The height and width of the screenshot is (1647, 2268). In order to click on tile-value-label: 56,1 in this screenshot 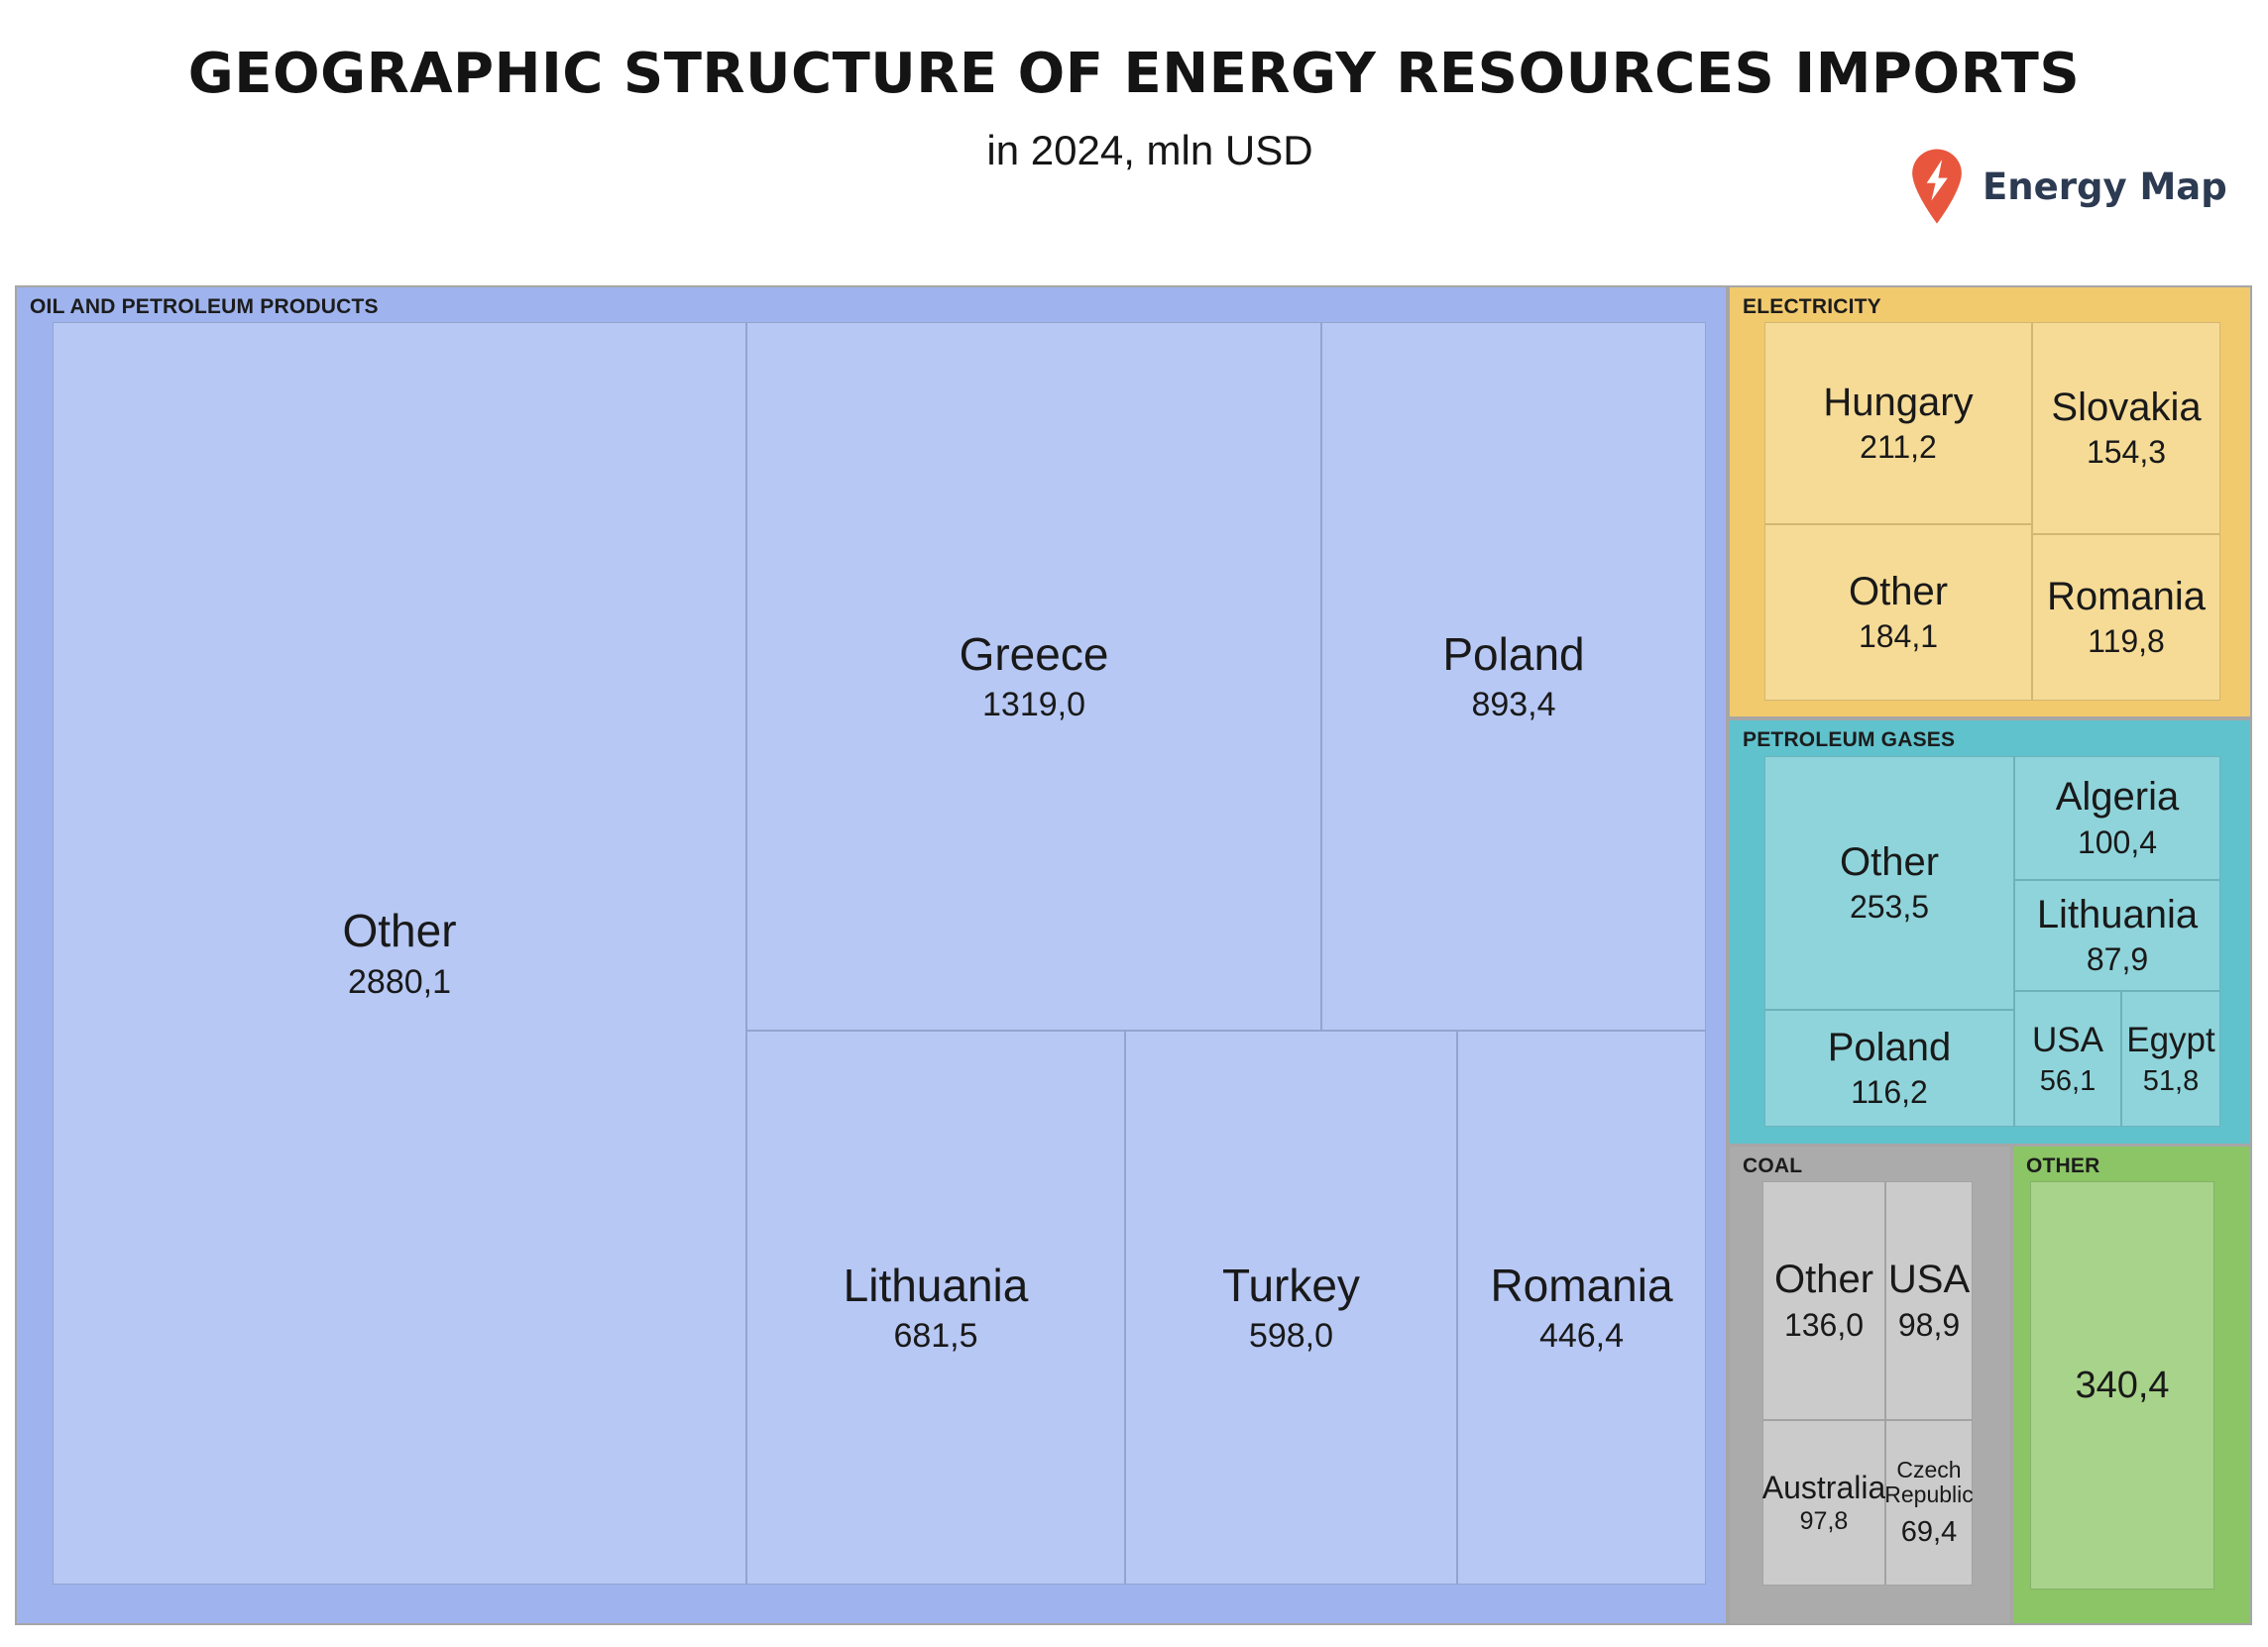, I will do `click(2068, 1080)`.